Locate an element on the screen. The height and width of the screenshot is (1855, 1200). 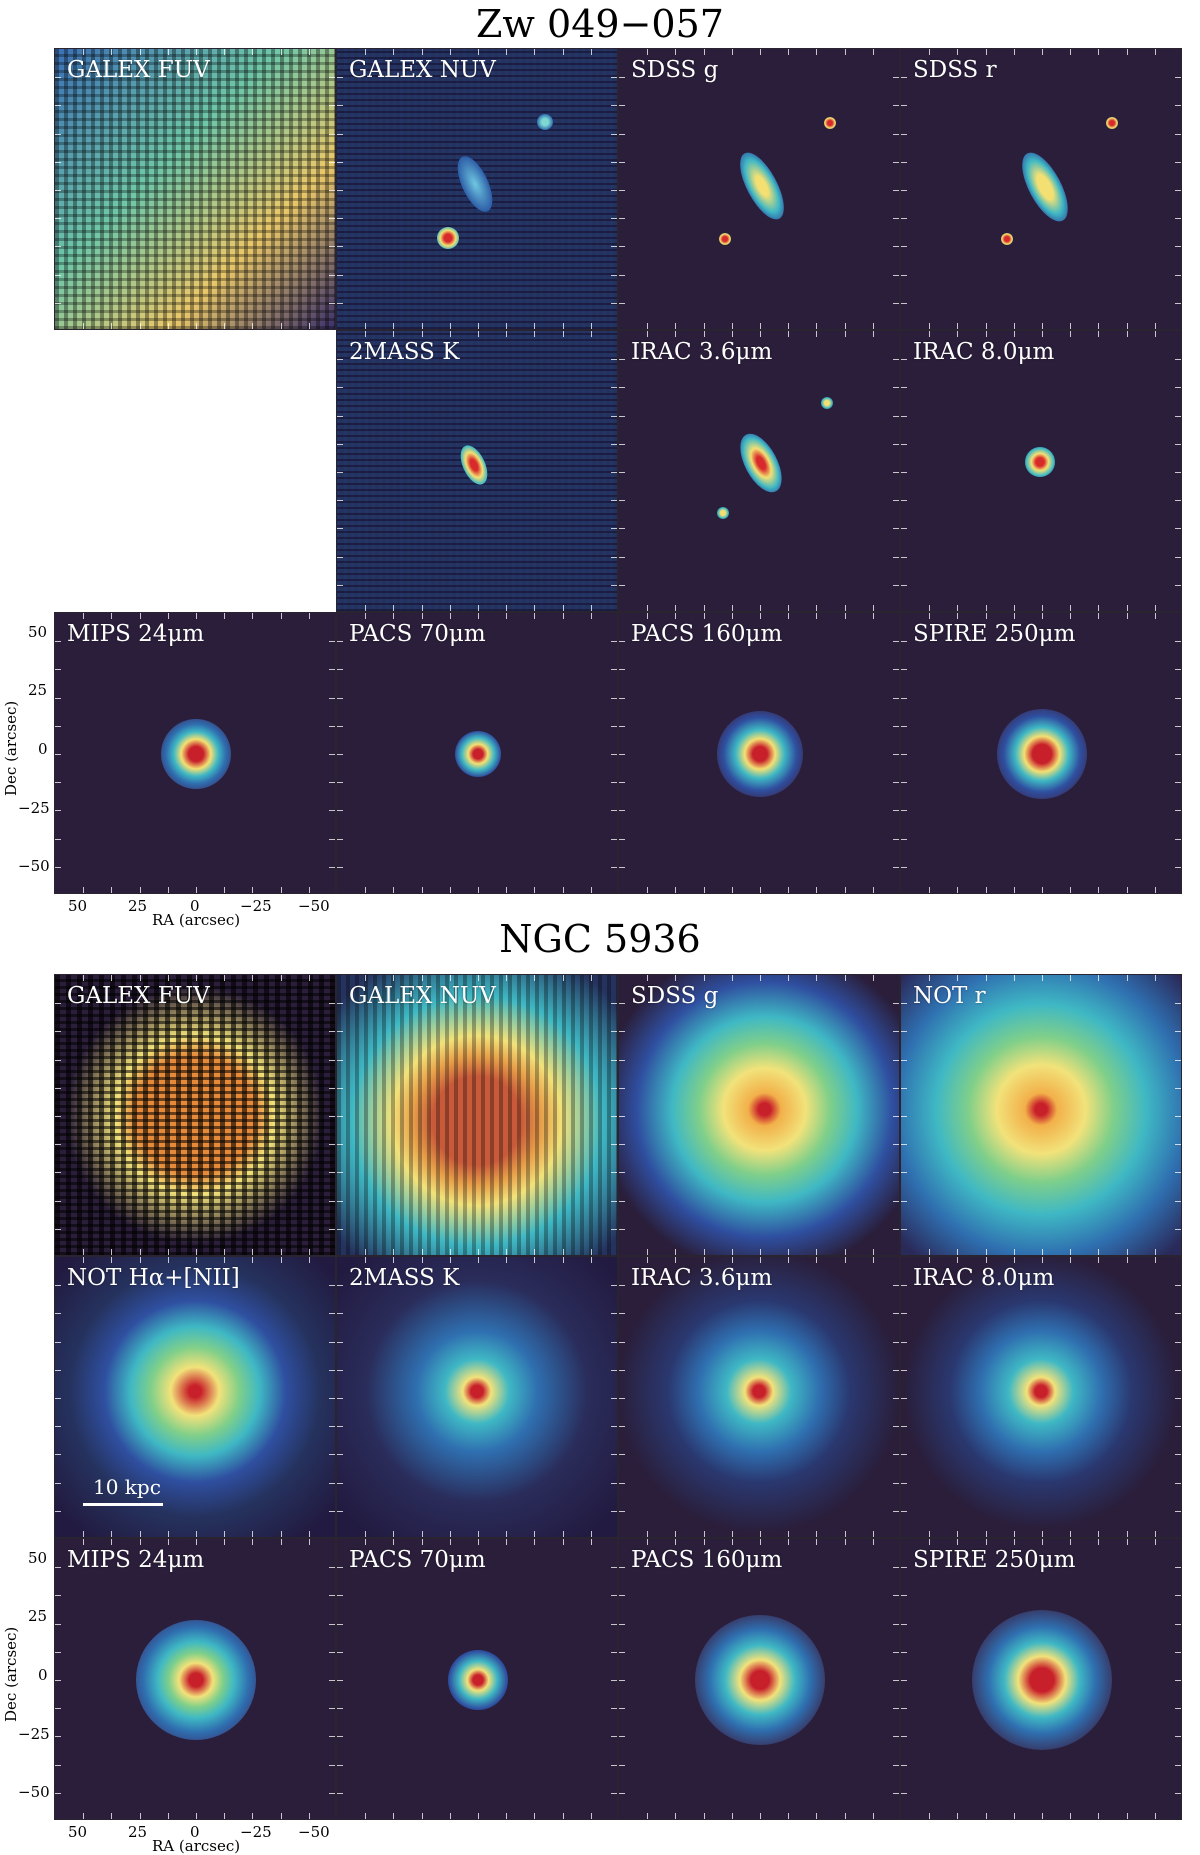
panel-label: IRAC 8.0μm is located at coordinates (984, 352).